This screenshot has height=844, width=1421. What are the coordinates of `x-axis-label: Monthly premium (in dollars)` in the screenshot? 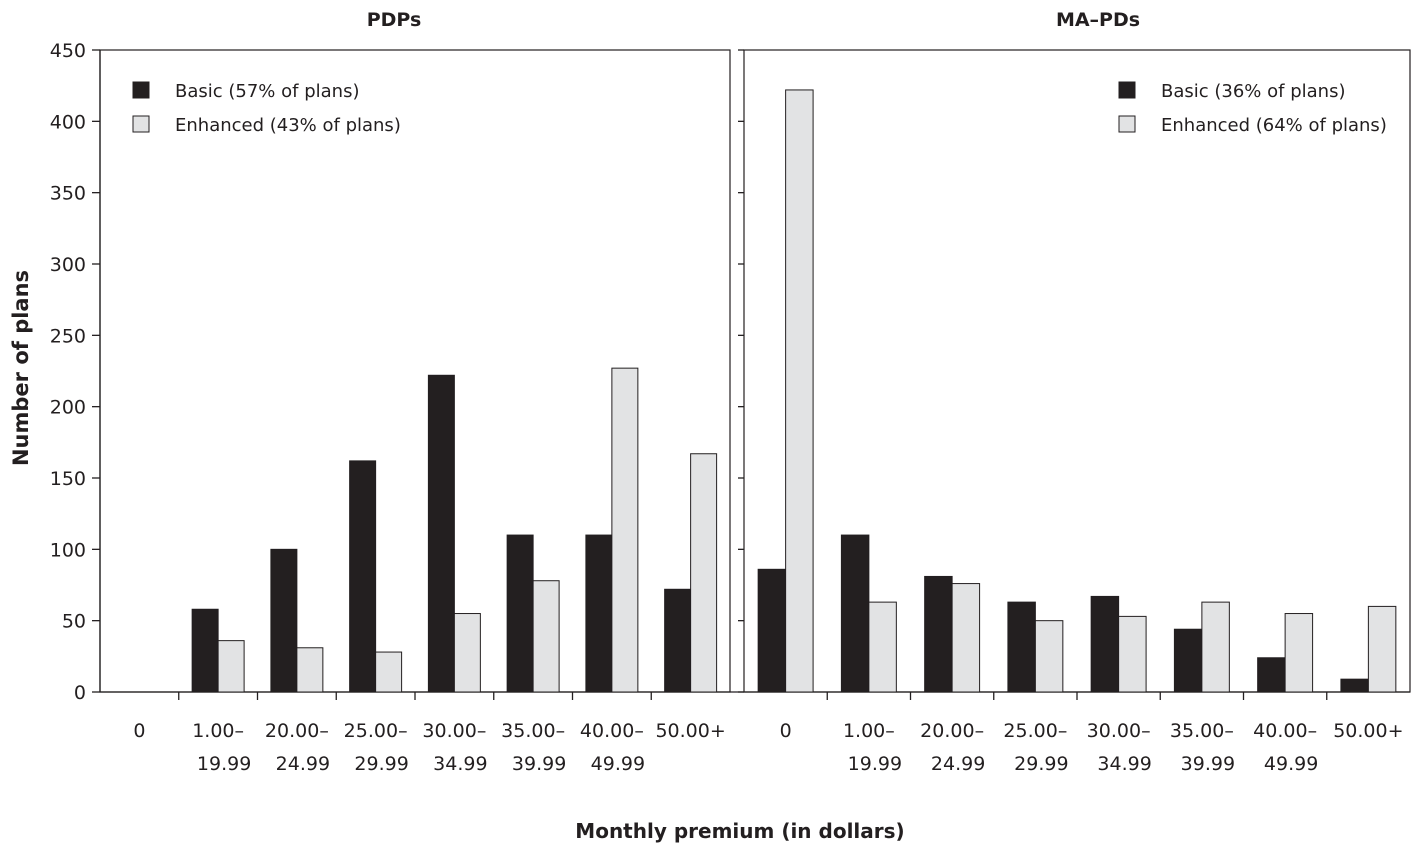 It's located at (739, 831).